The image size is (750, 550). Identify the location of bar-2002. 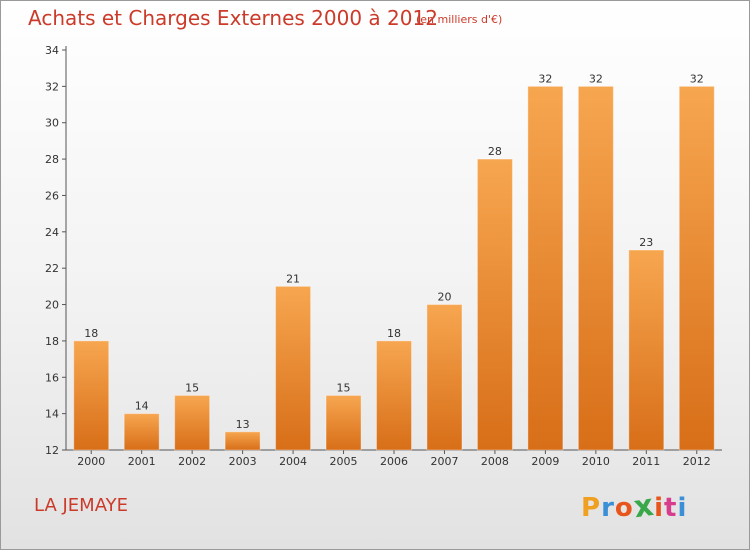
(192, 422).